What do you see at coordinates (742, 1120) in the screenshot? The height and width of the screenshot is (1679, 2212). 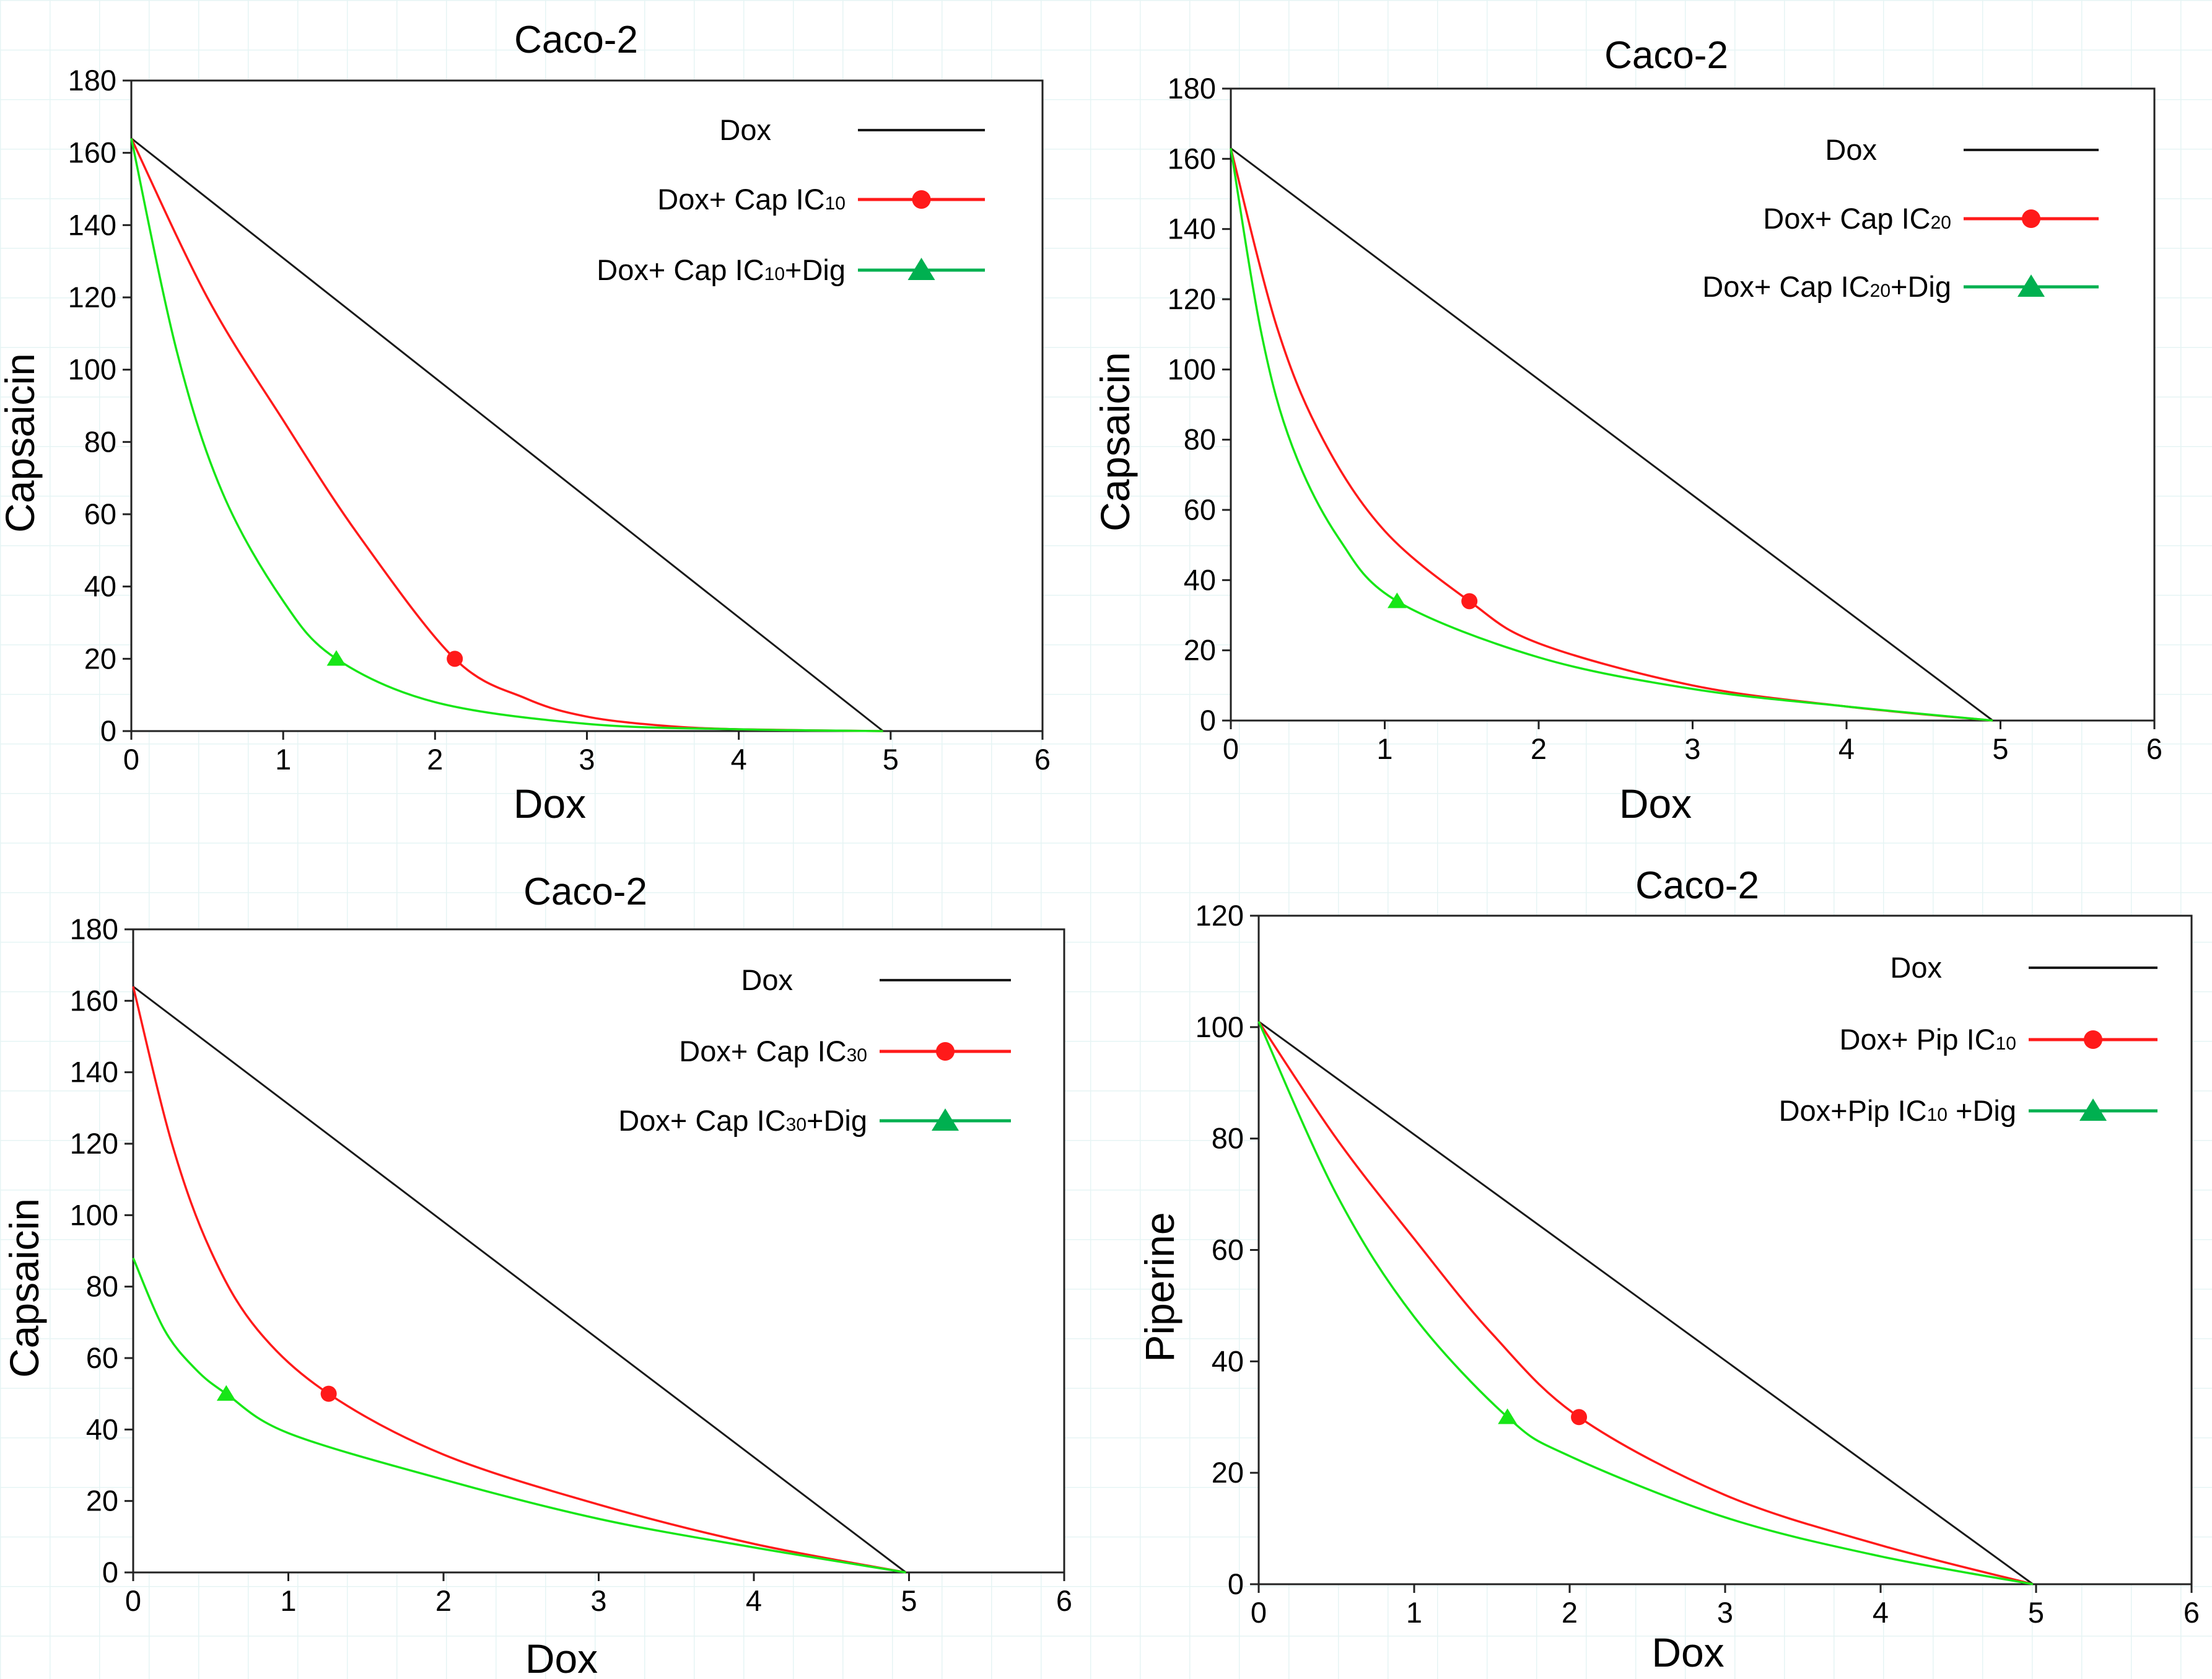 I see `legend-entry-3: Dox+ Cap IC30+Dig` at bounding box center [742, 1120].